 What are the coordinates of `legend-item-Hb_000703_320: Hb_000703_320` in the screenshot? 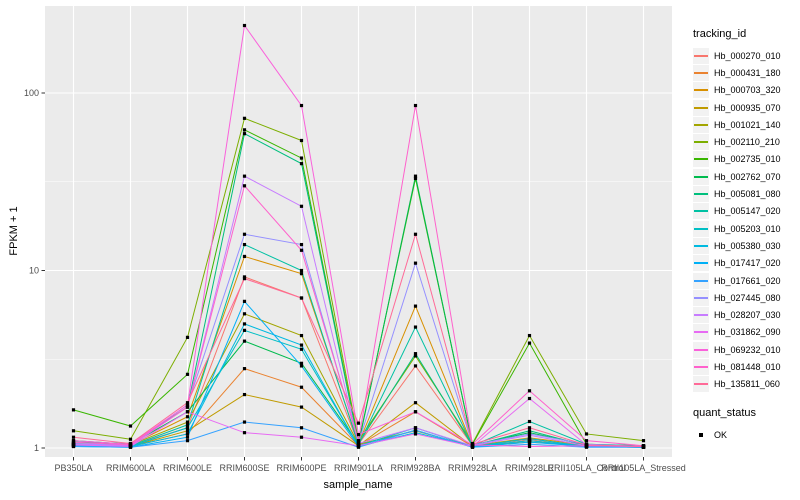 It's located at (737, 90).